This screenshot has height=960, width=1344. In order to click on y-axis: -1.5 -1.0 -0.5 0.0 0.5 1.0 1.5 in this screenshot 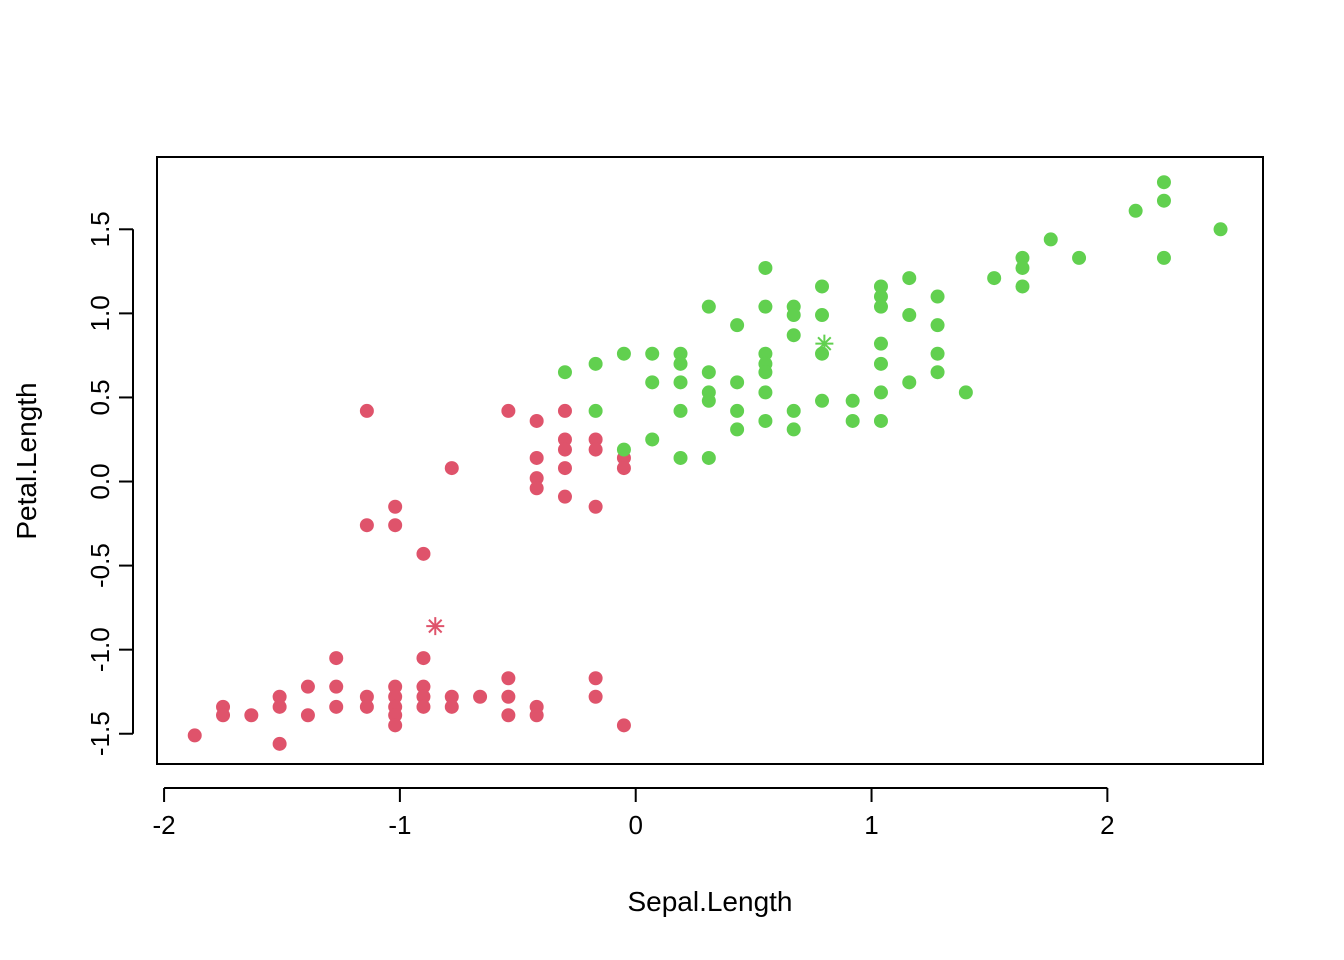, I will do `click(109, 483)`.